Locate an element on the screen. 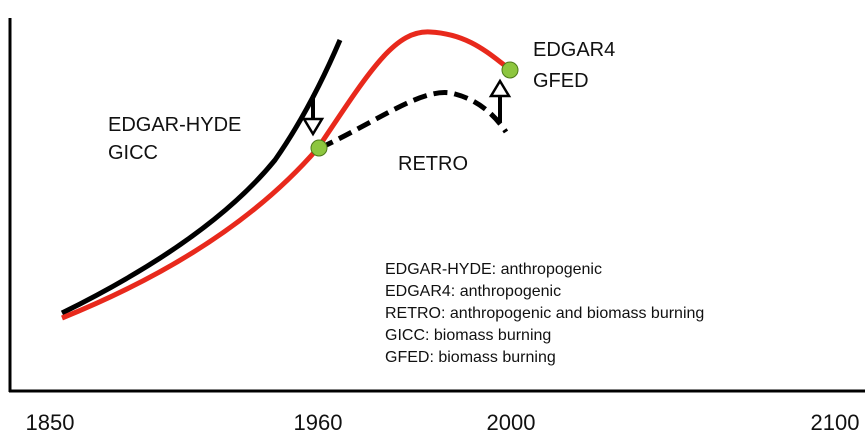 This screenshot has height=439, width=865. legend-item: GICC: biomass burning is located at coordinates (468, 335).